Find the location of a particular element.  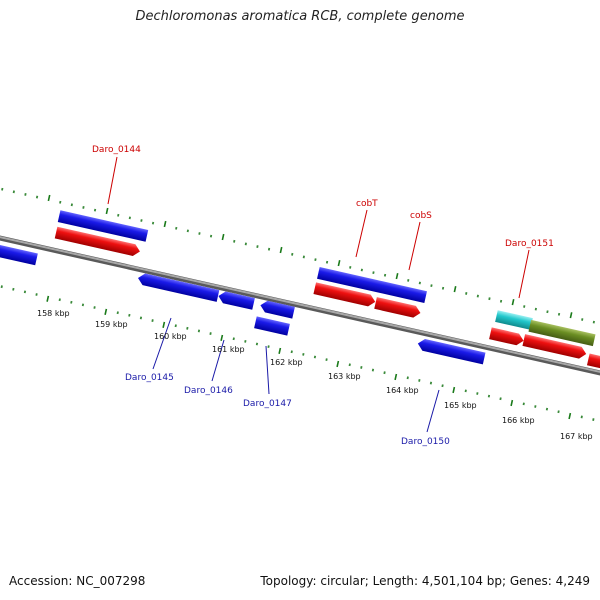

scale-label-161: 161 kbp is located at coordinates (228, 349).